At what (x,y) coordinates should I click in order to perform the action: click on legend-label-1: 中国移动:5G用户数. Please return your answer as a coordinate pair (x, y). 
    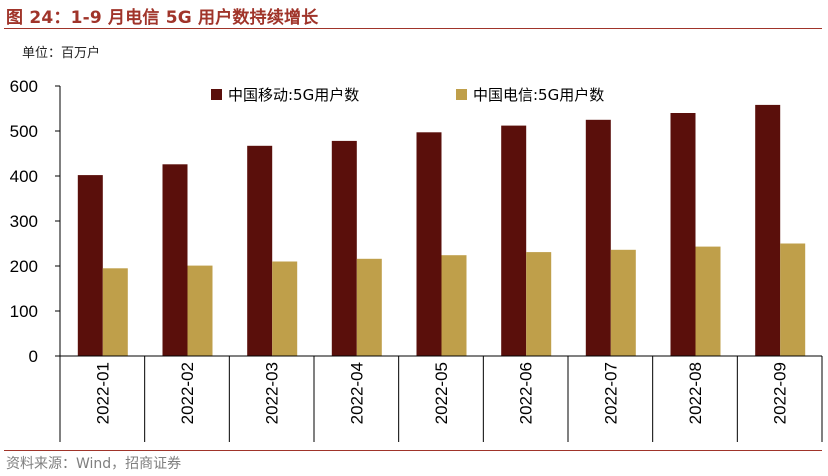
    Looking at the image, I should click on (293, 95).